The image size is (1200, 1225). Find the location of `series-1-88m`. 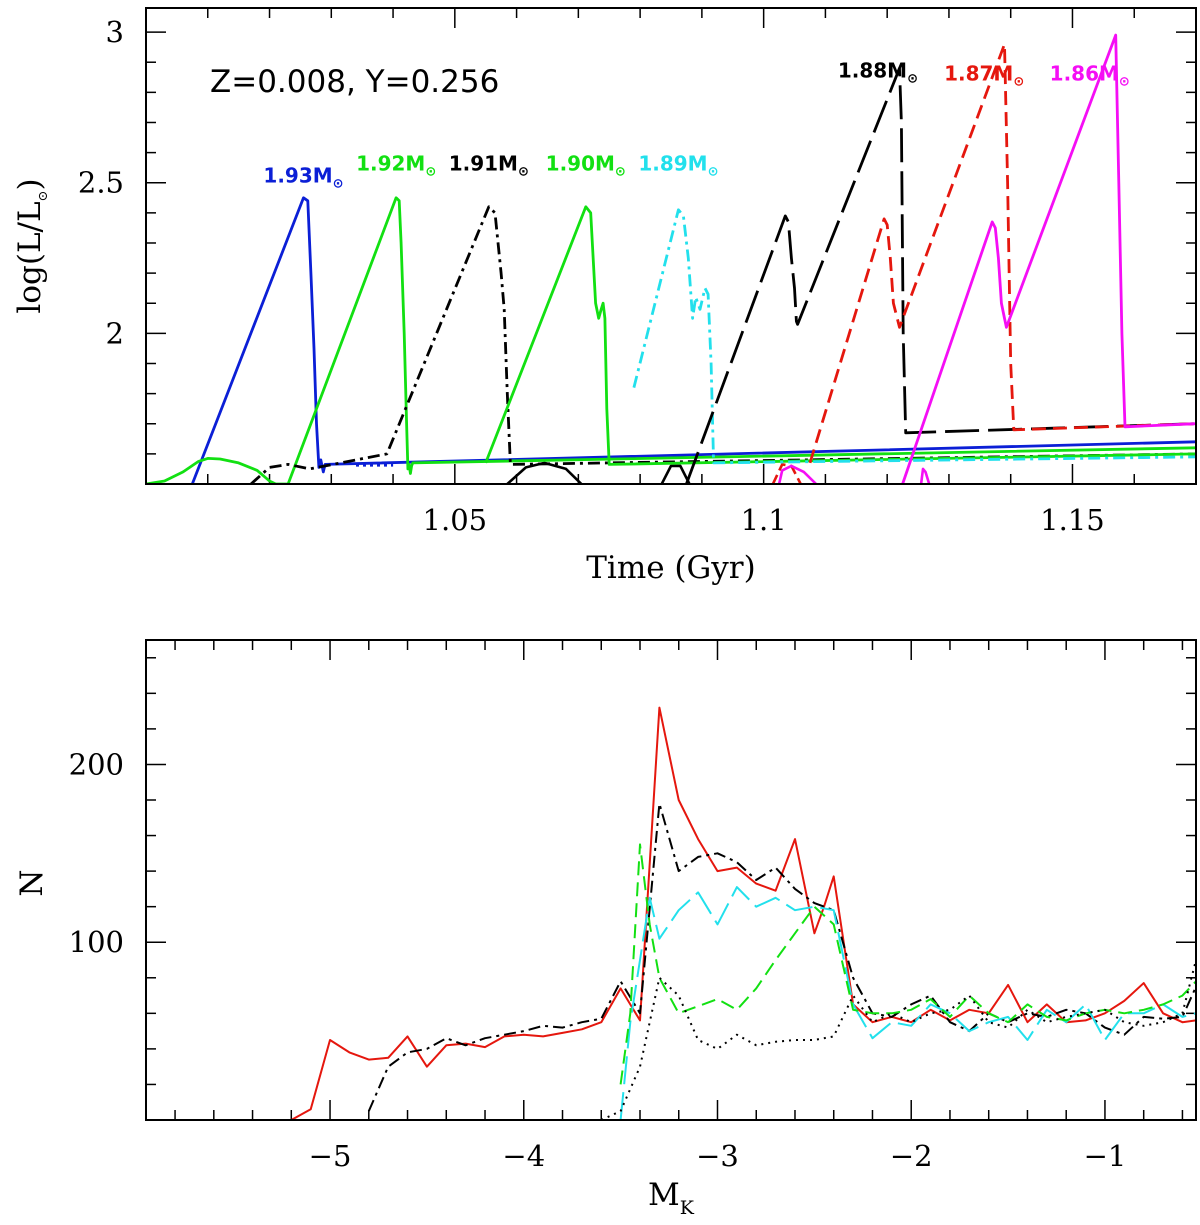

series-1-88m is located at coordinates (940, 275).